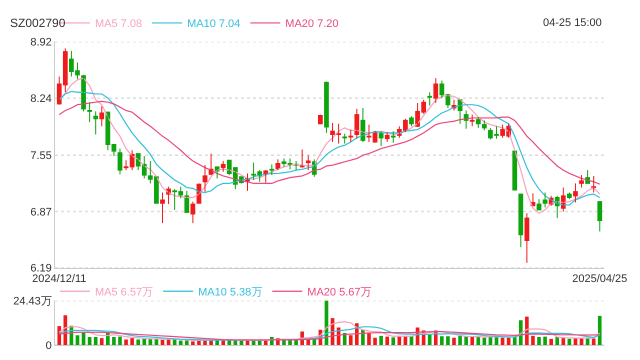 The image size is (640, 360). I want to click on y-tick-label: 6.19, so click(41, 268).